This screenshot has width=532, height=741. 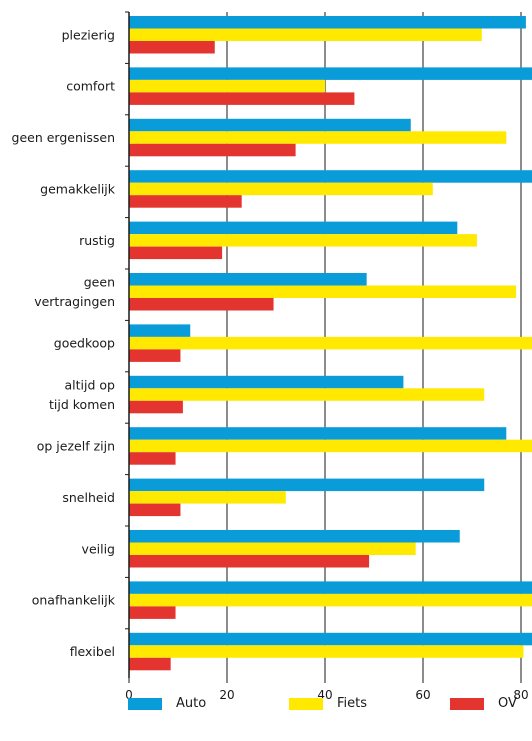 What do you see at coordinates (266, 706) in the screenshot?
I see `legend: Auto Fiets OV` at bounding box center [266, 706].